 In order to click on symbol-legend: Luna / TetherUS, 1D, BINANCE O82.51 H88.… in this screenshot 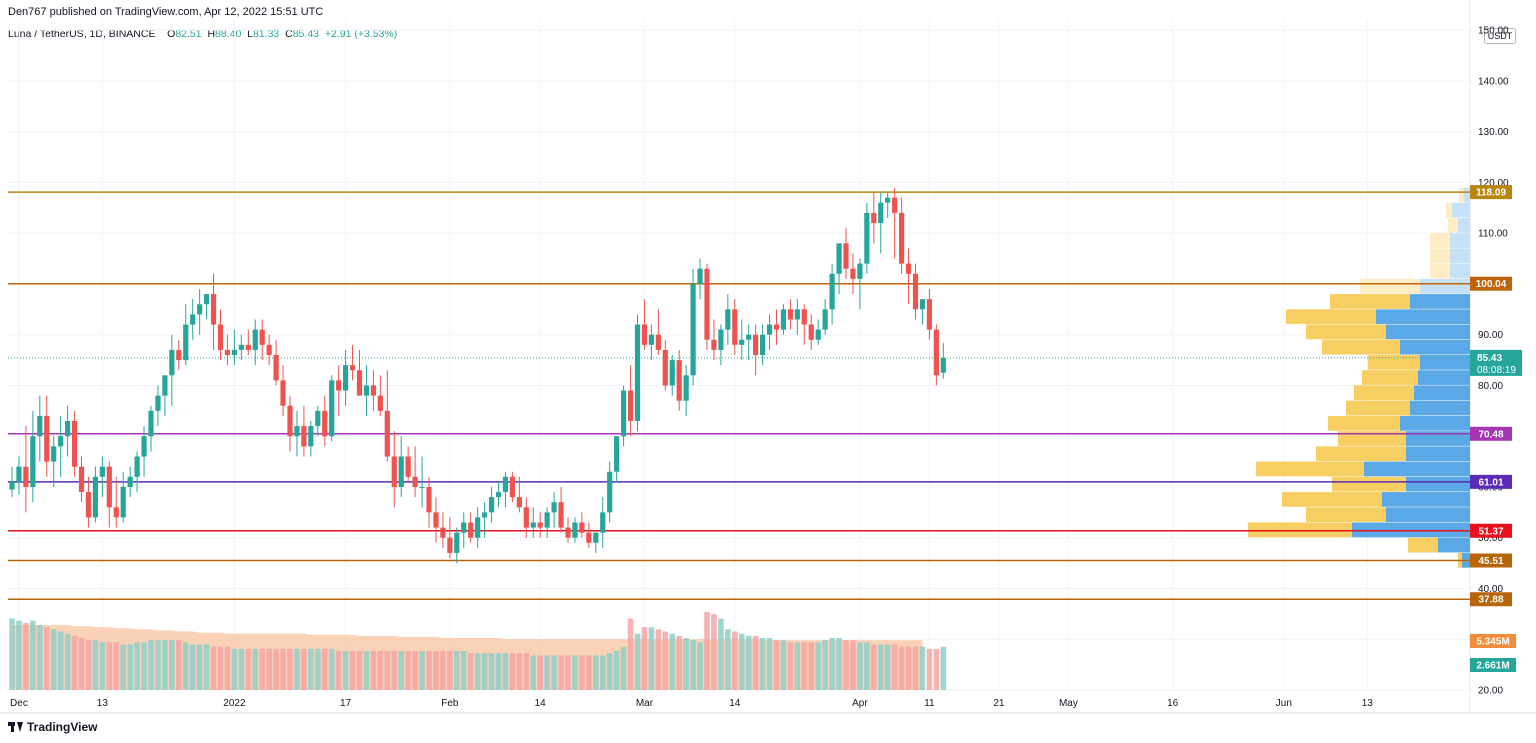, I will do `click(202, 34)`.